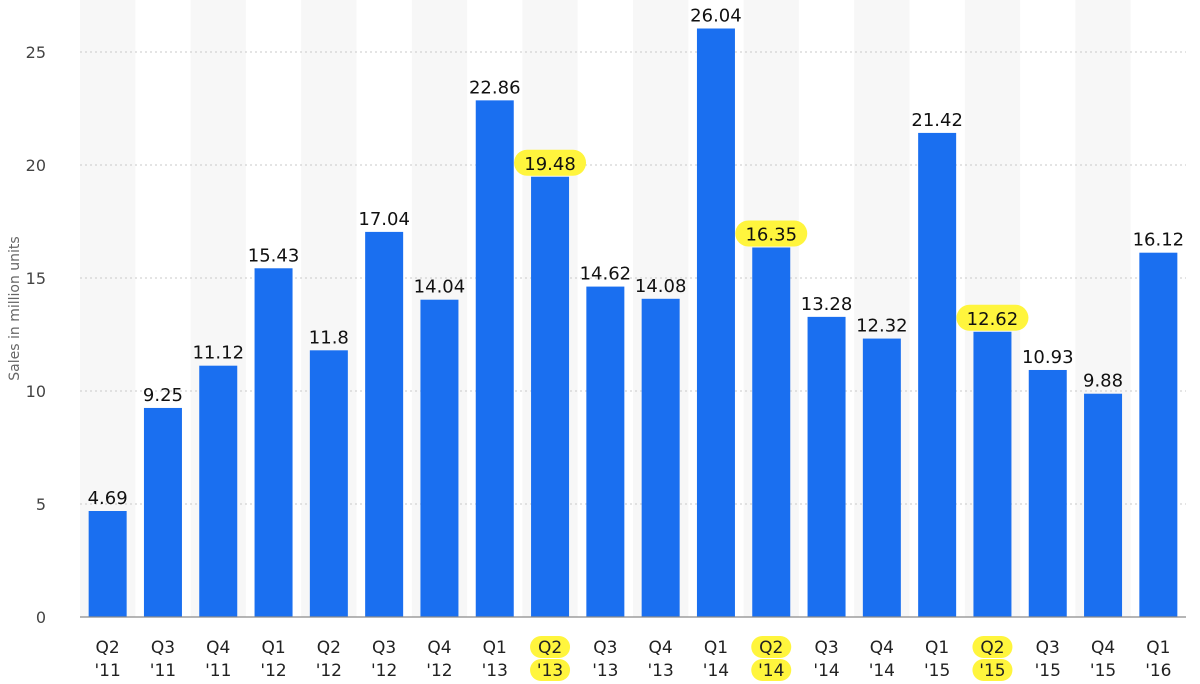  What do you see at coordinates (1158, 671) in the screenshot?
I see `x-tick-label-year: '16` at bounding box center [1158, 671].